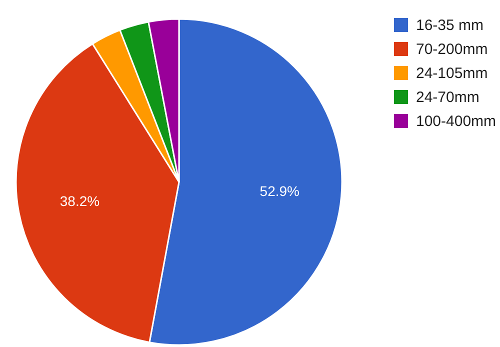 The width and height of the screenshot is (500, 347). What do you see at coordinates (80, 200) in the screenshot?
I see `data-label: 38.2%` at bounding box center [80, 200].